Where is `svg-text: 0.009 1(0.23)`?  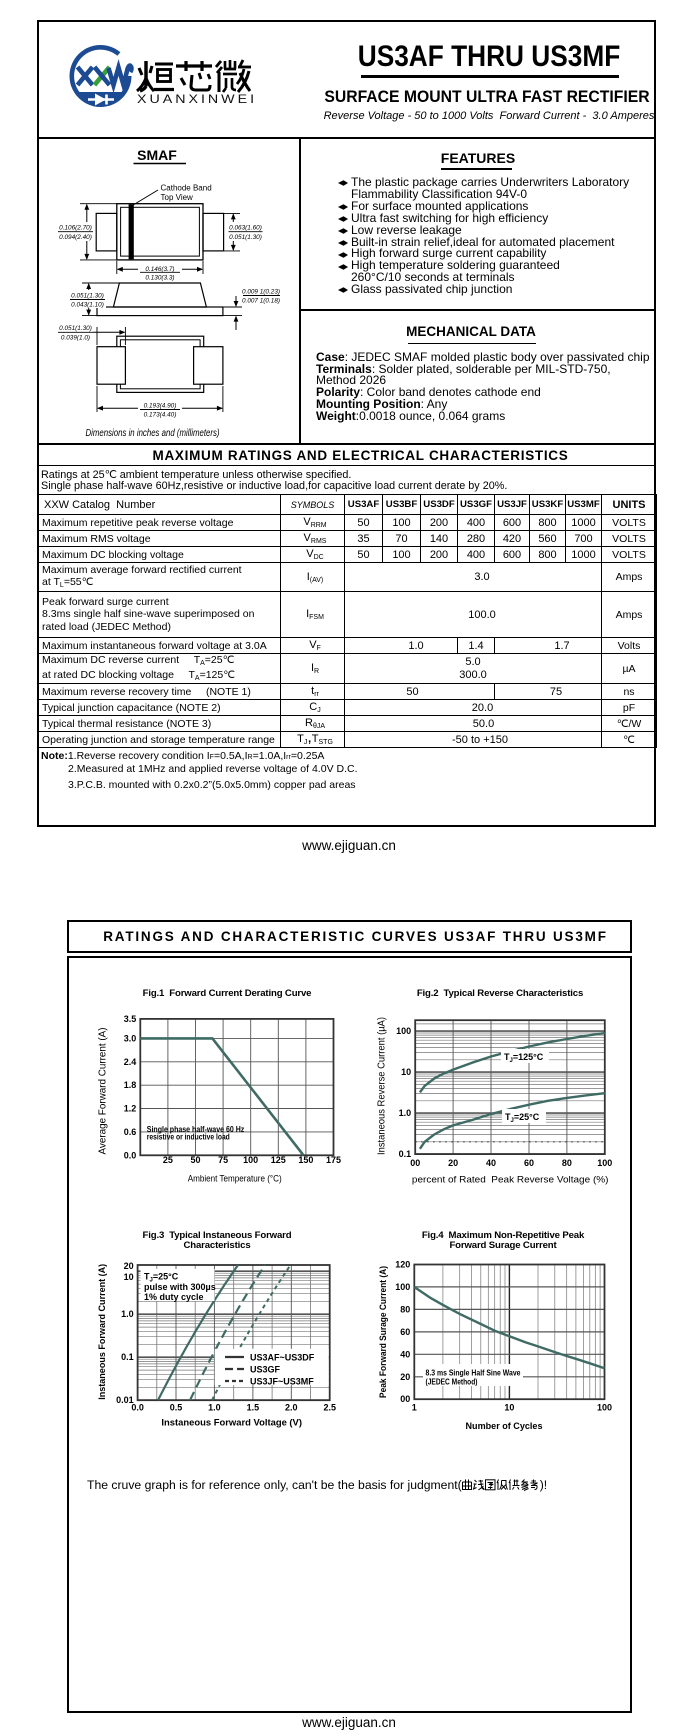
svg-text: 0.009 1(0.23) is located at coordinates (261, 292).